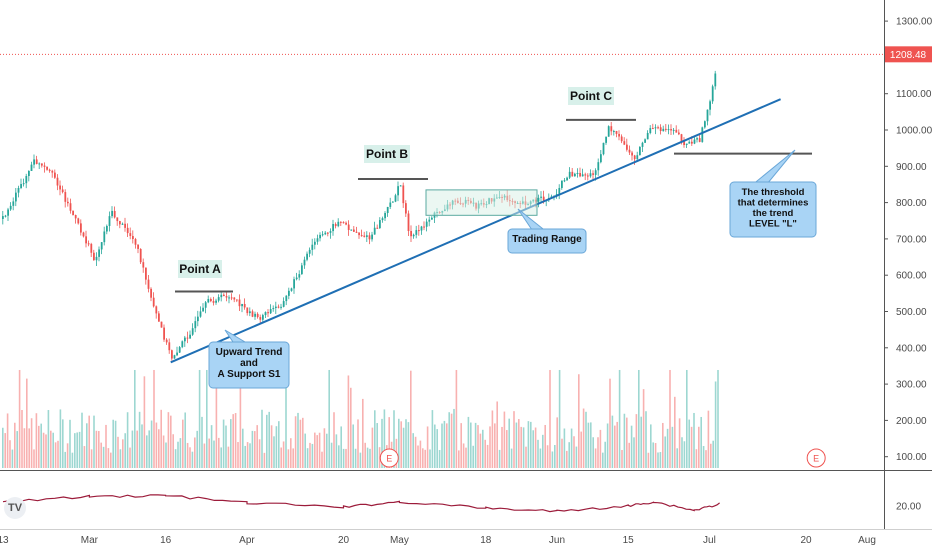 Image resolution: width=932 pixels, height=550 pixels. I want to click on price-tick-label: 300.00, so click(911, 385).